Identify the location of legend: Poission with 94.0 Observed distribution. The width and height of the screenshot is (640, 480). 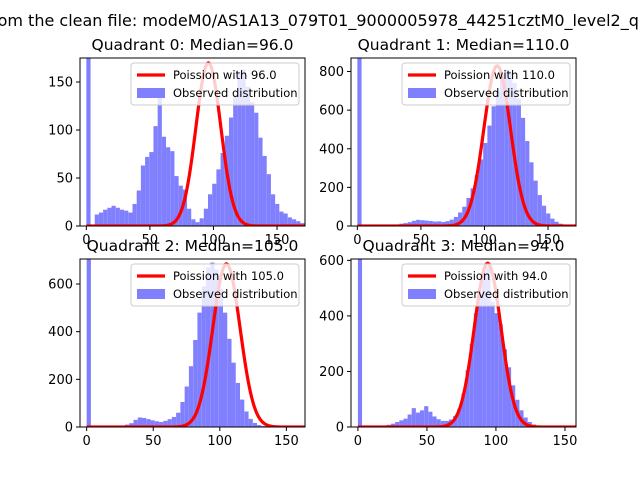
(486, 285).